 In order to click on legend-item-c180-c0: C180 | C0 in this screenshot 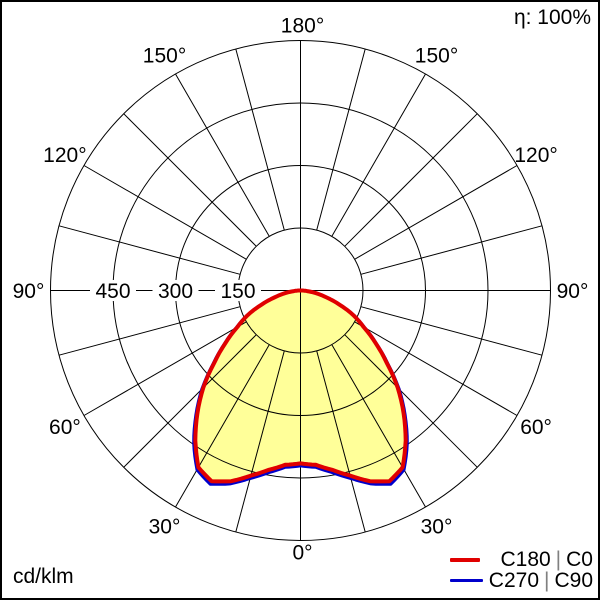, I will do `click(521, 560)`.